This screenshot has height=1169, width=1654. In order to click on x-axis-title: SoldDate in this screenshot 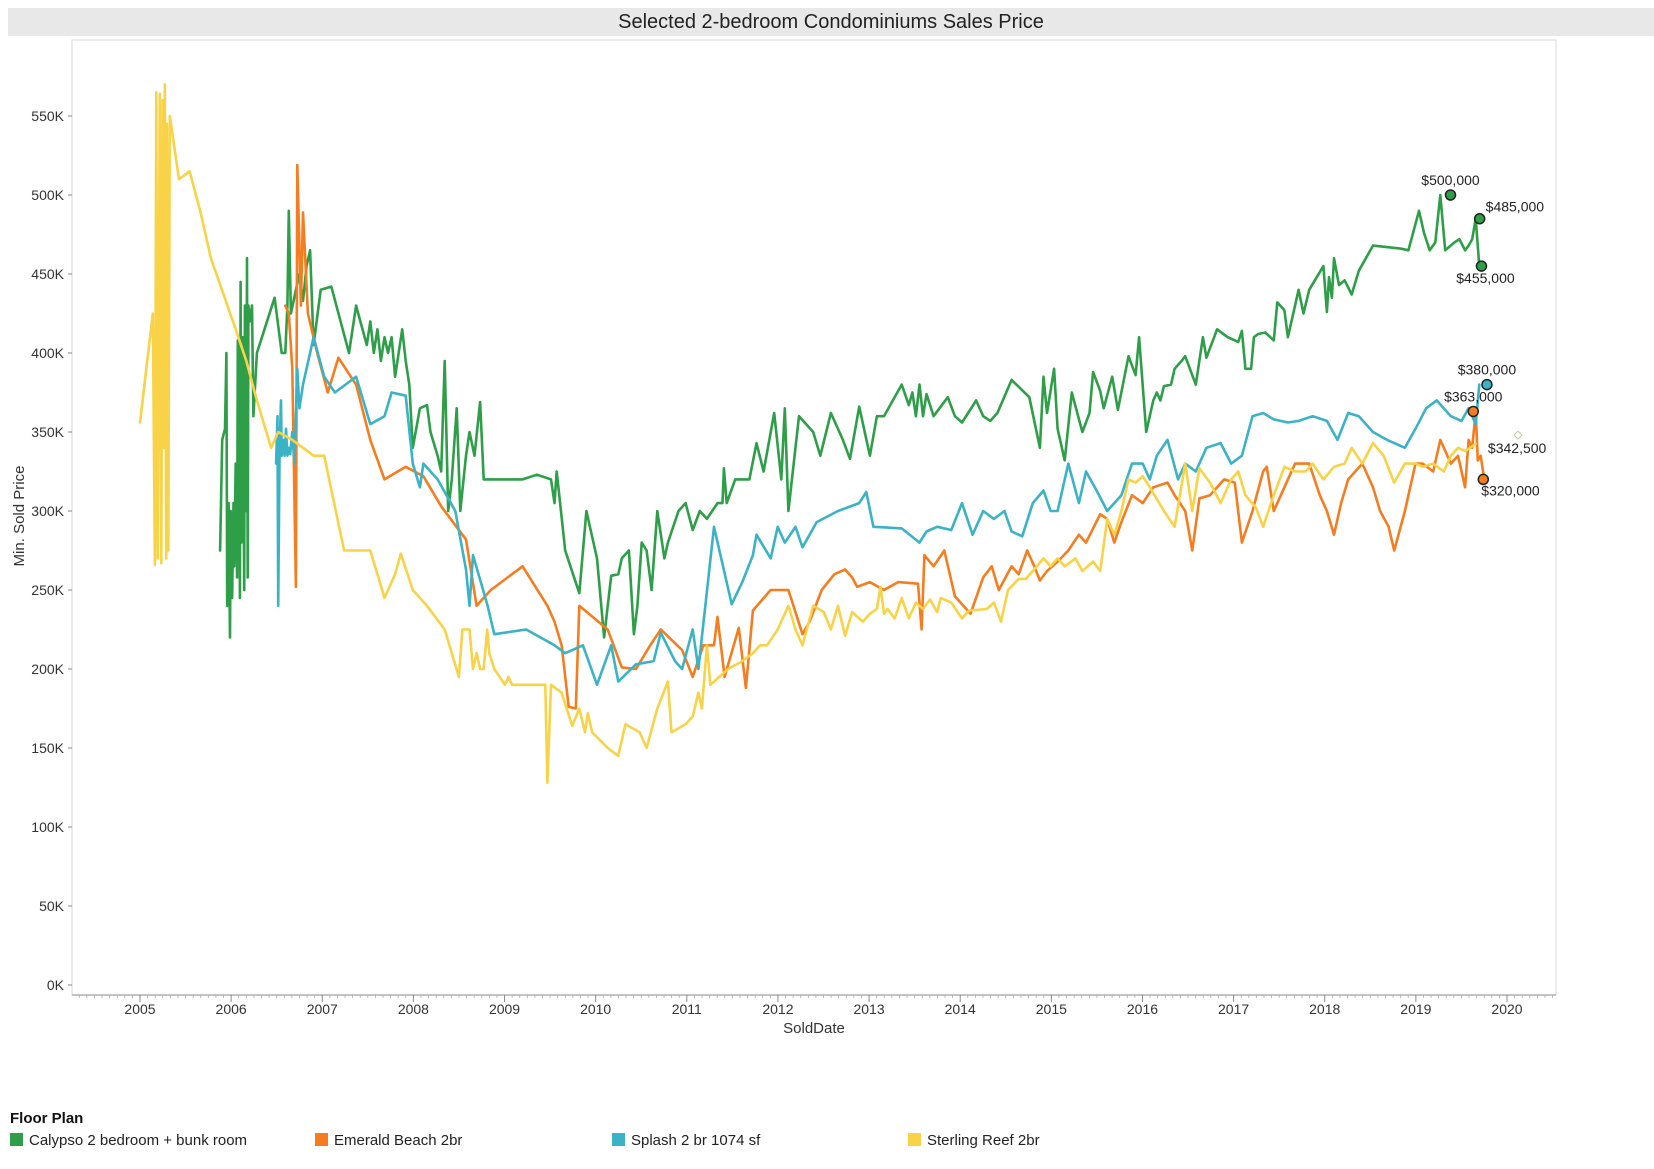, I will do `click(814, 1028)`.